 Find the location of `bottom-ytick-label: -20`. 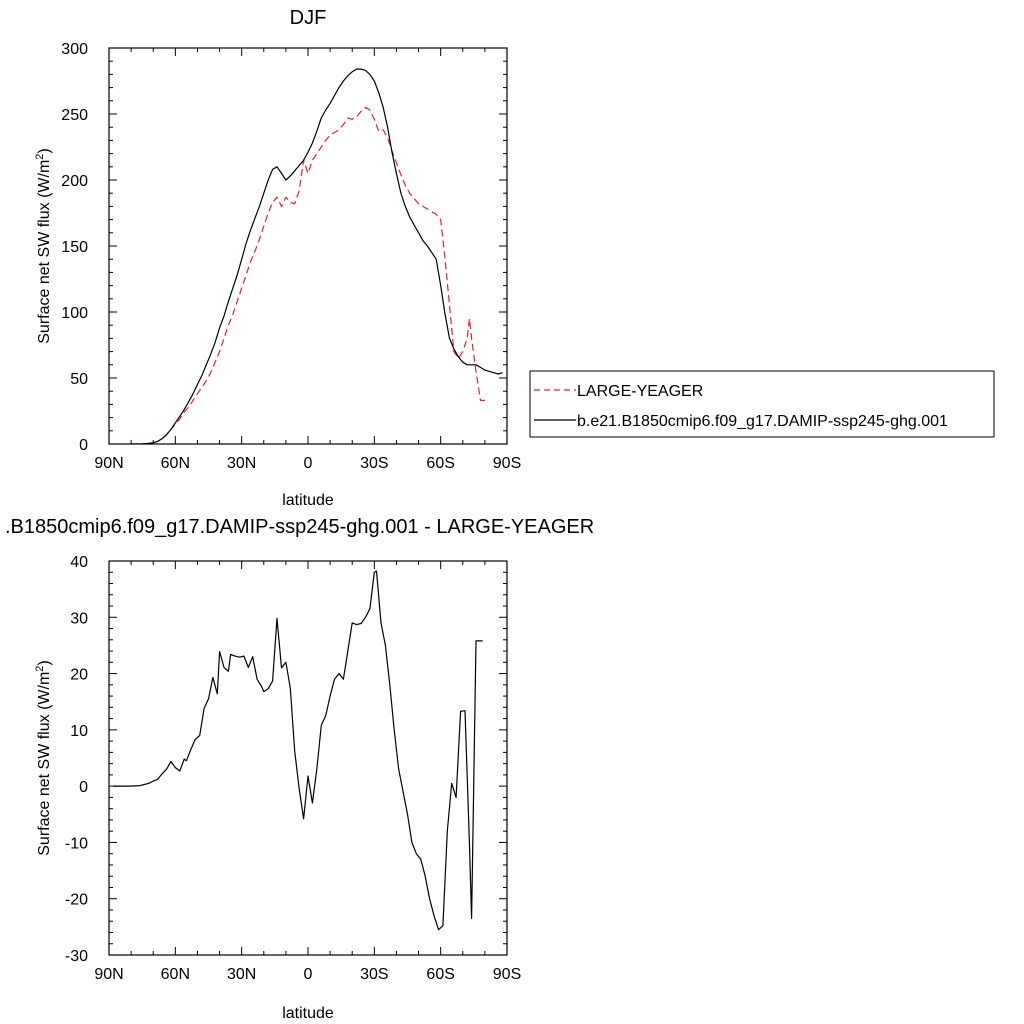

bottom-ytick-label: -20 is located at coordinates (76, 900).